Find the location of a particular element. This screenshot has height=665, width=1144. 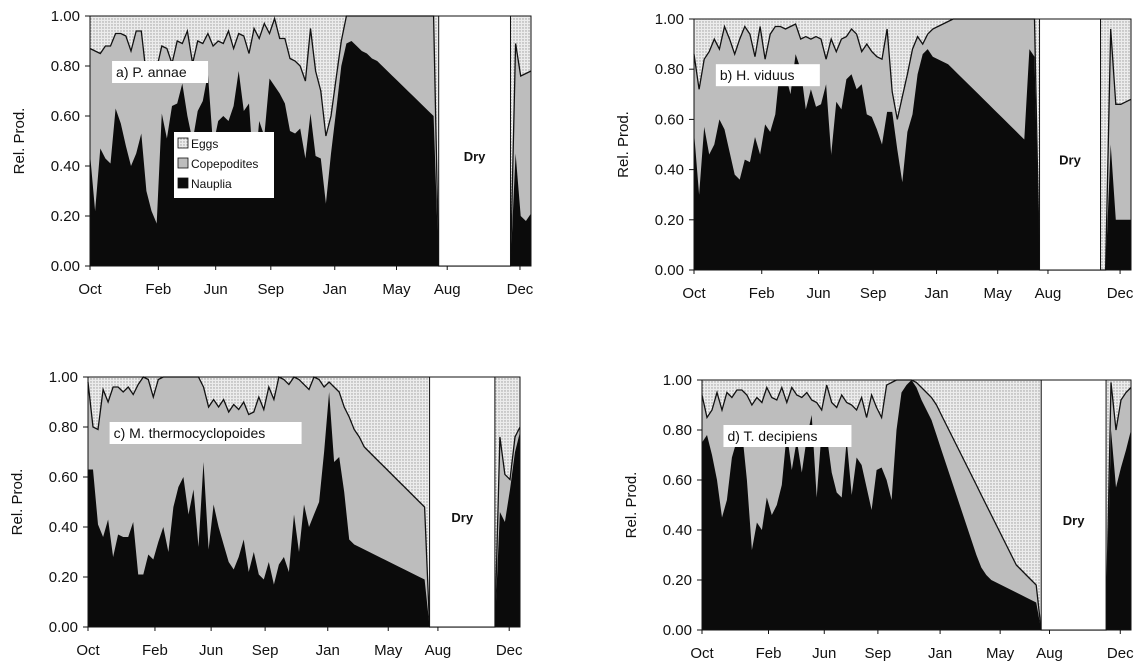

legend-label: Eggs is located at coordinates (204, 144).